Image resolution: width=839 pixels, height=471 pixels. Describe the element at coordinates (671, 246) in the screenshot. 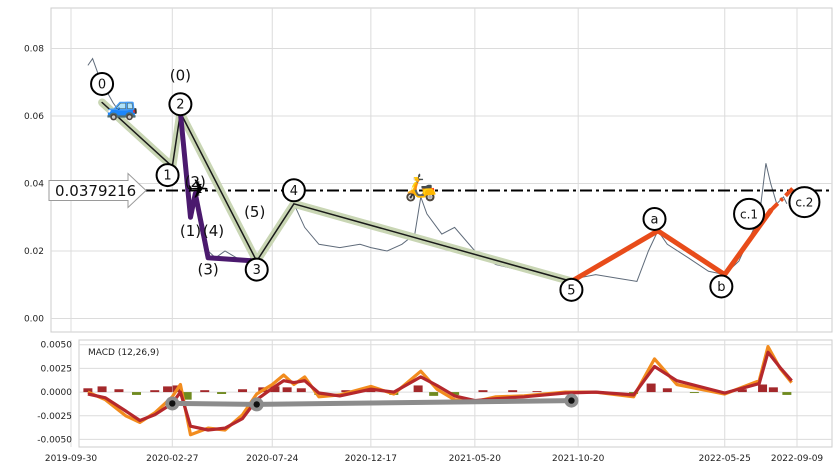

I see `wave-path-correction` at that location.